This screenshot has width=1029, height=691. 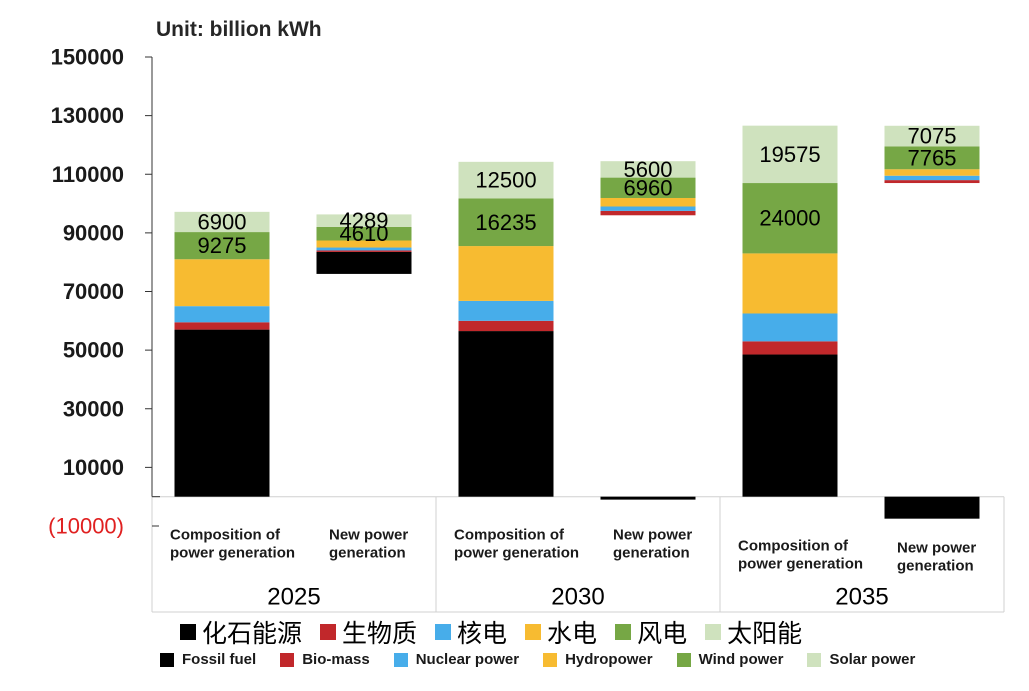 What do you see at coordinates (467, 659) in the screenshot?
I see `legend-label-nuclear-en: Nuclear power` at bounding box center [467, 659].